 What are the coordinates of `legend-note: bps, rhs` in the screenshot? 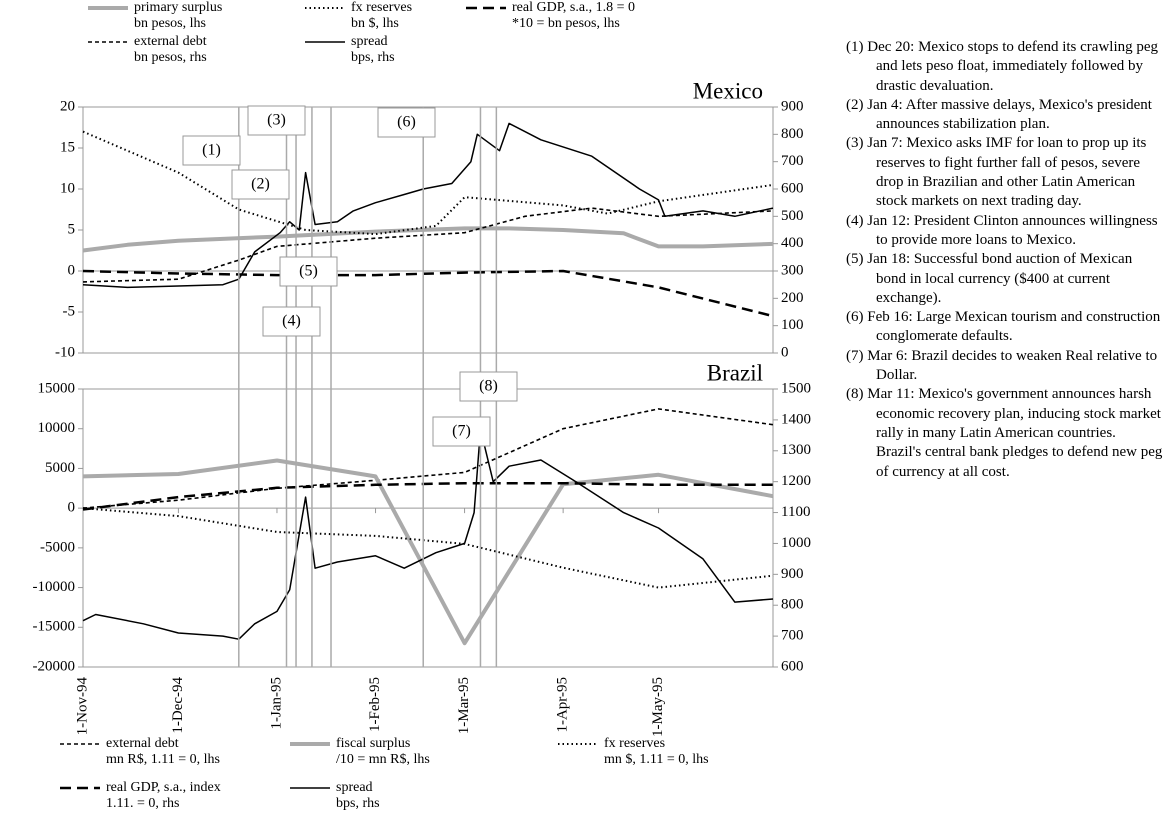 It's located at (373, 57).